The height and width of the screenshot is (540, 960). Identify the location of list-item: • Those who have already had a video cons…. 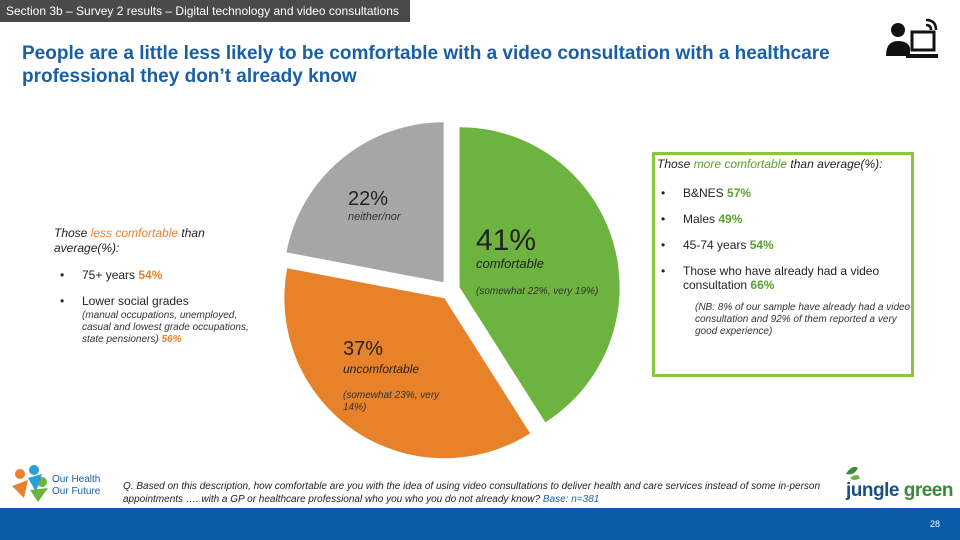
(770, 278).